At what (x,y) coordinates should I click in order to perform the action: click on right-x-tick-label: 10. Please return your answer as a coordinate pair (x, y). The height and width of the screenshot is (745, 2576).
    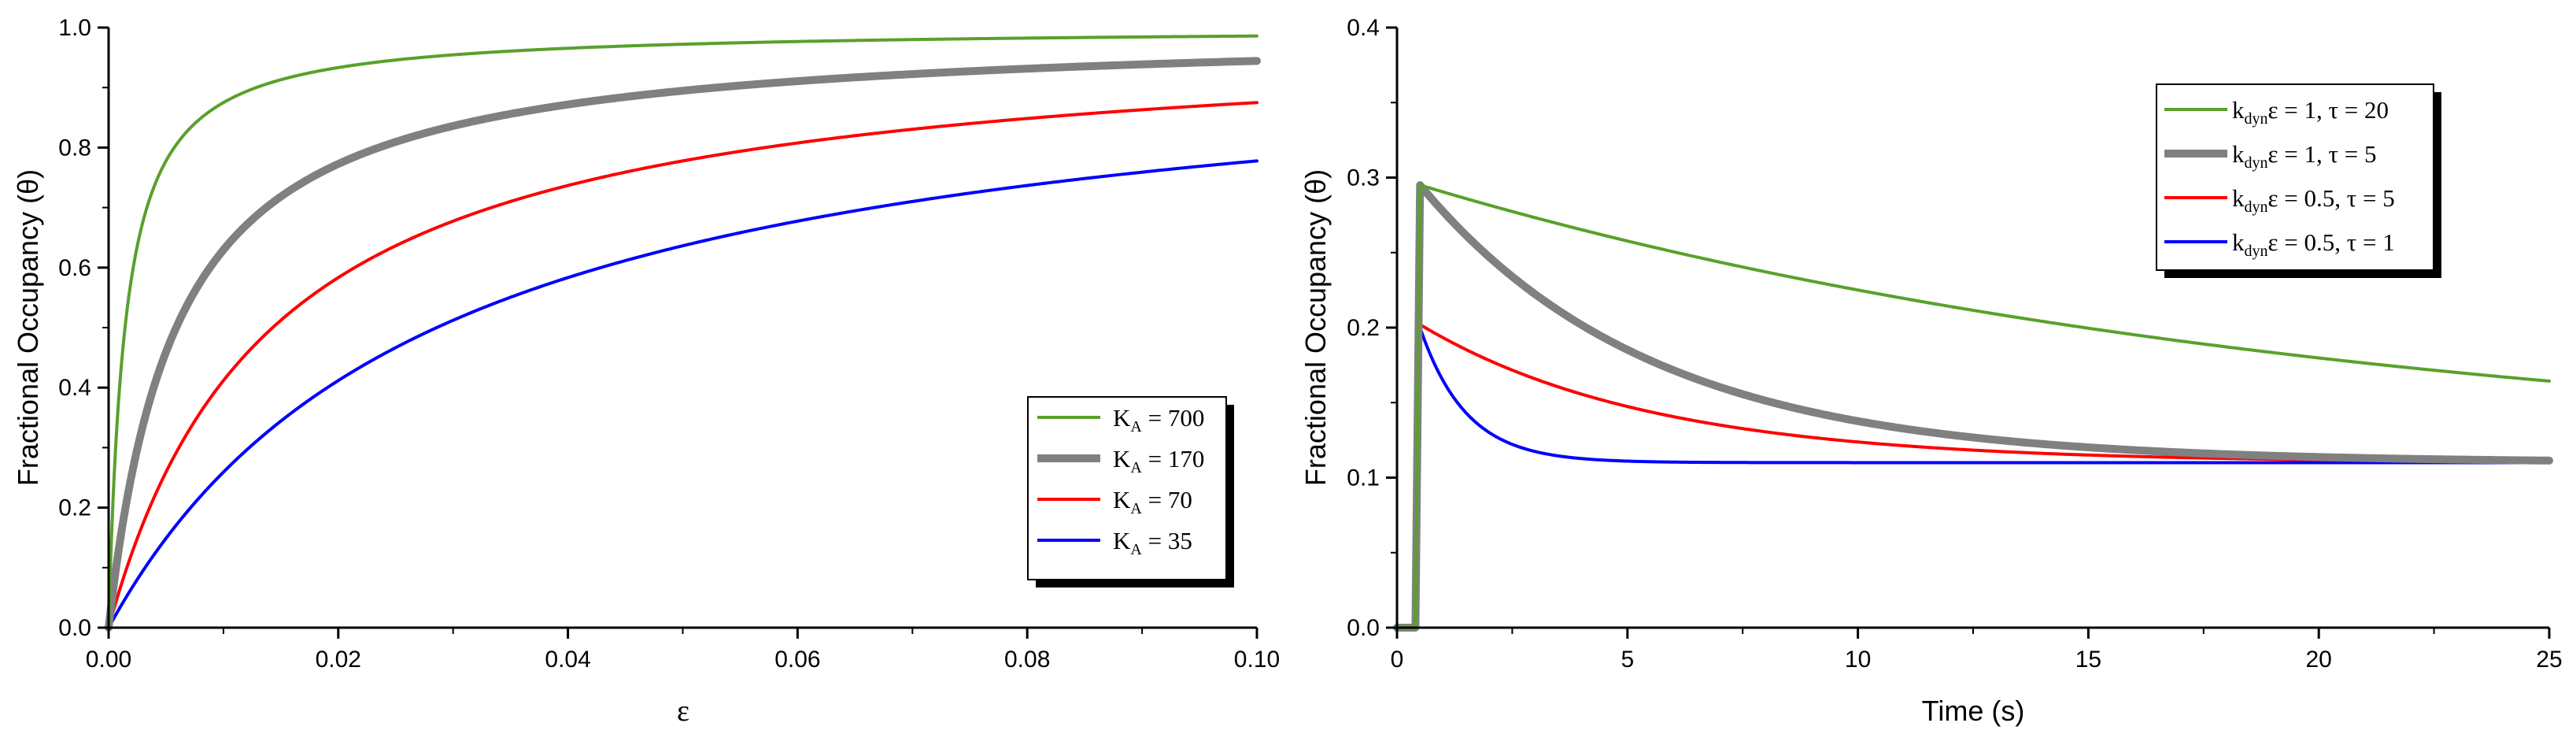
    Looking at the image, I should click on (1858, 660).